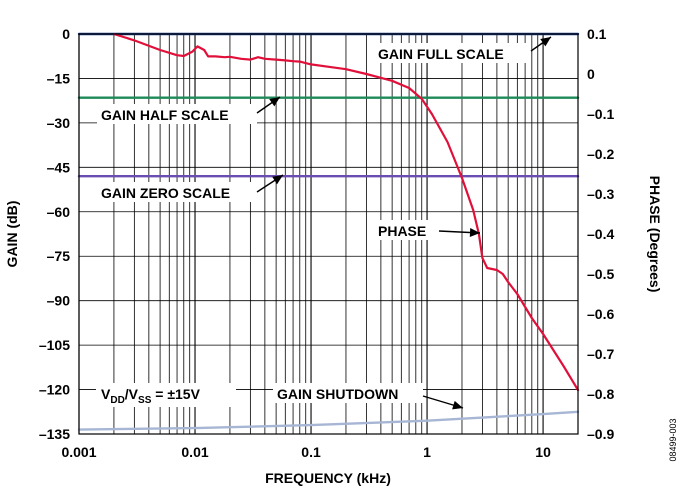 This screenshot has width=685, height=495. Describe the element at coordinates (591, 74) in the screenshot. I see `y2-tick-label: 0` at that location.